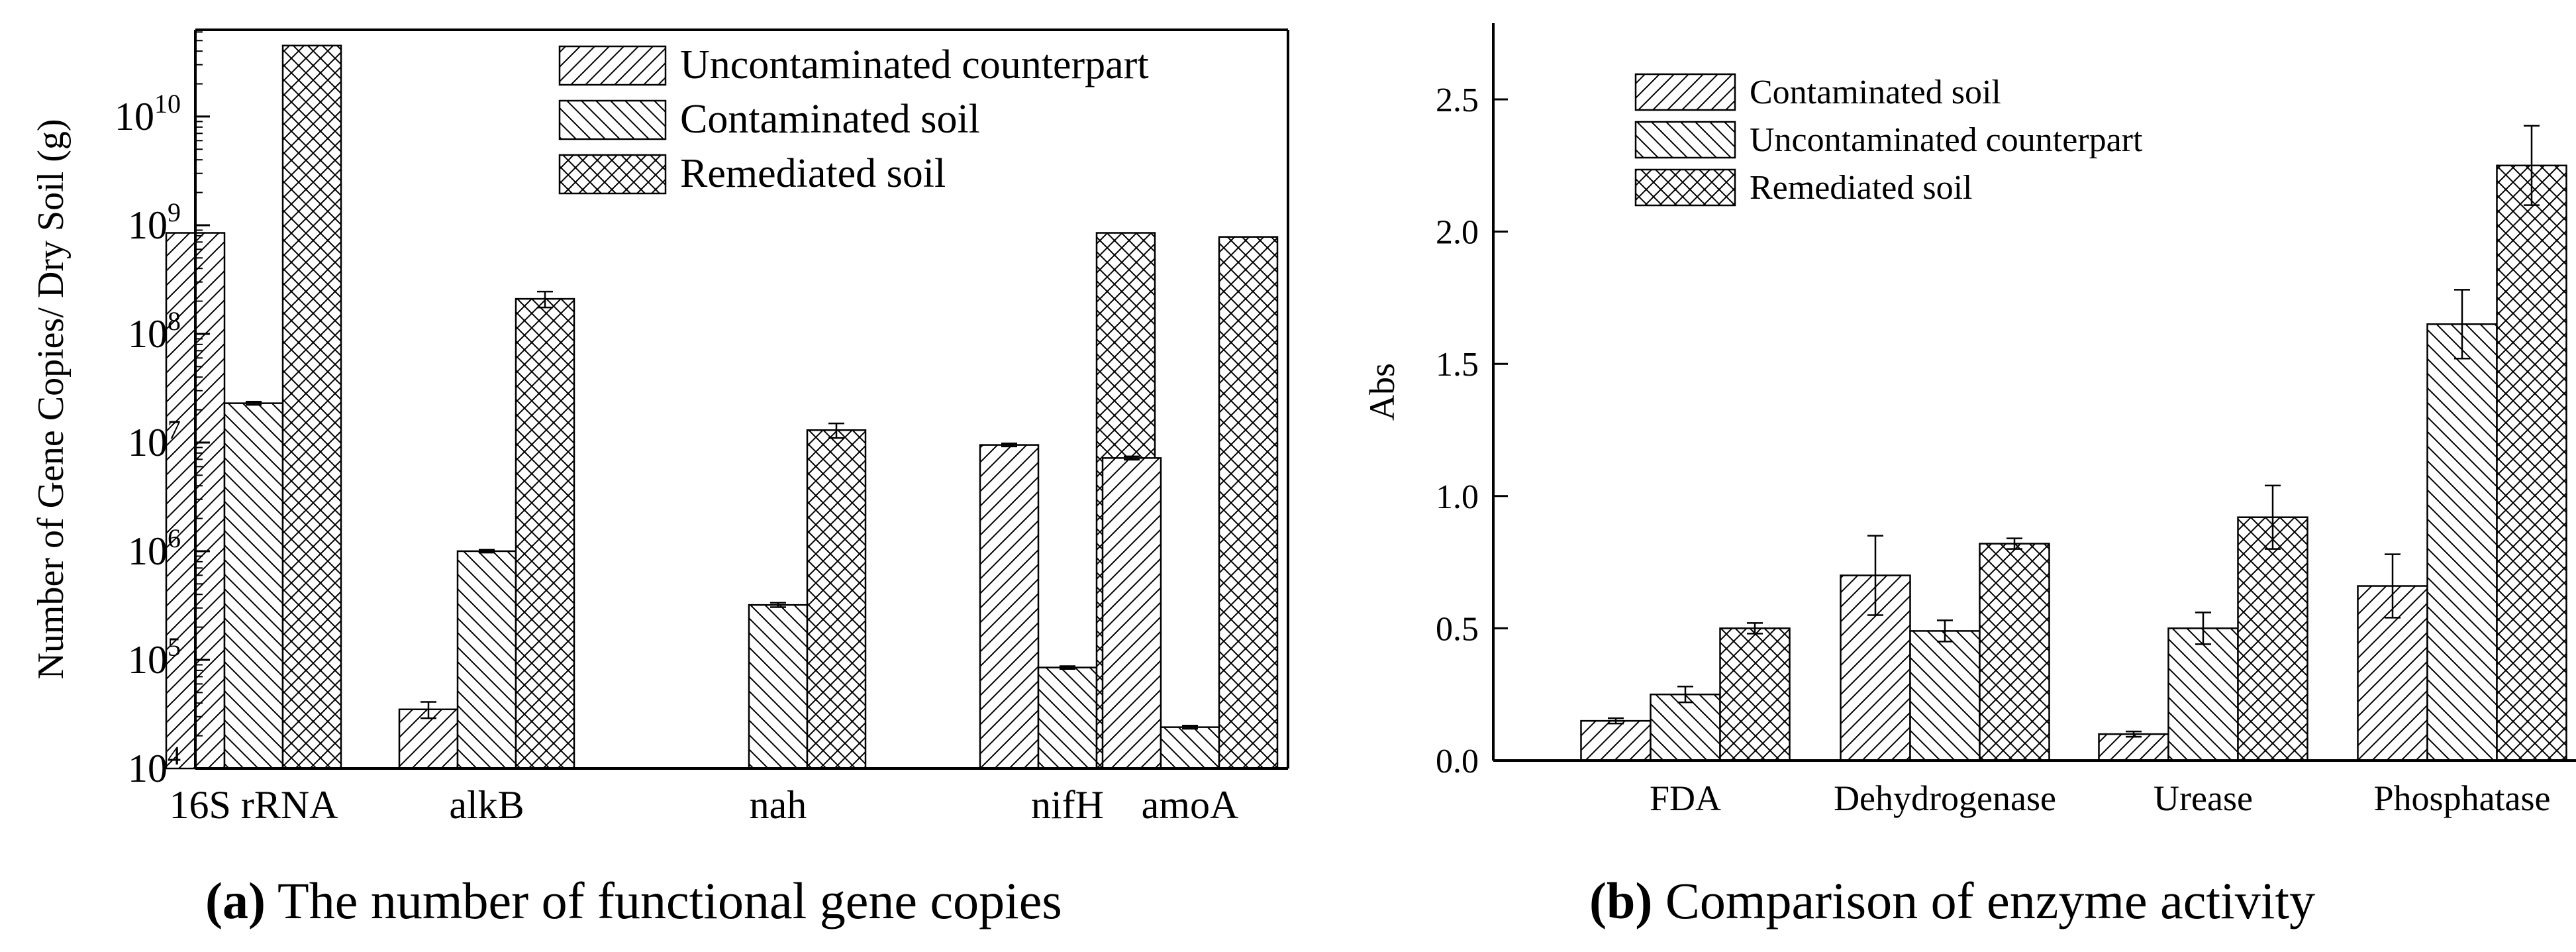 The width and height of the screenshot is (2576, 952). What do you see at coordinates (2272, 639) in the screenshot?
I see `bar-urease-remediated-soil` at bounding box center [2272, 639].